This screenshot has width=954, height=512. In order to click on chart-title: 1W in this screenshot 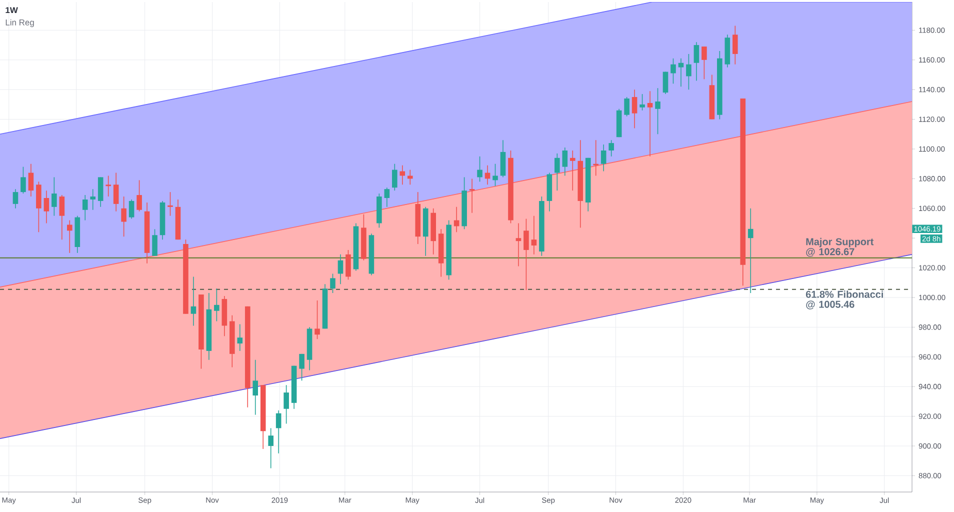, I will do `click(12, 10)`.